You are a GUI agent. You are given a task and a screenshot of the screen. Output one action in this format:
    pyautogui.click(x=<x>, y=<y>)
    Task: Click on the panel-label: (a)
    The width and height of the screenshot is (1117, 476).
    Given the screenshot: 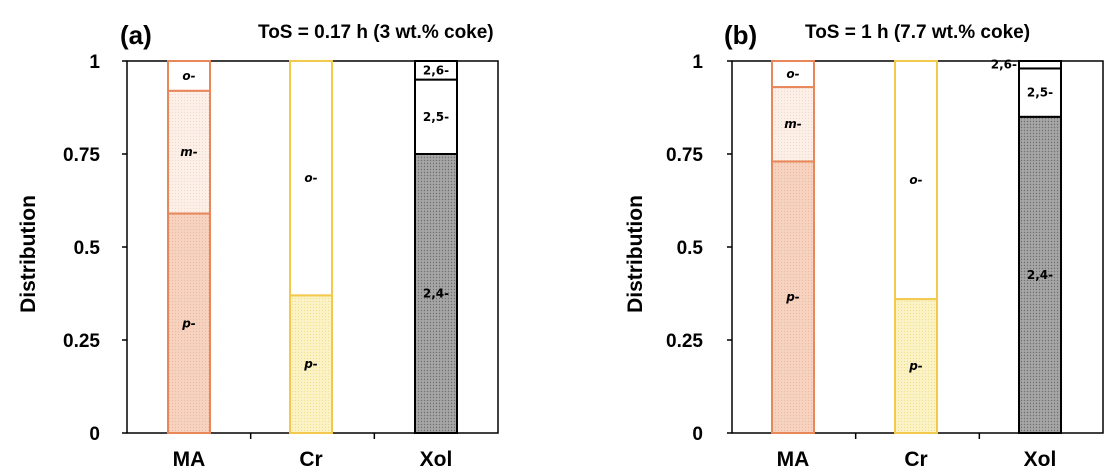 What is the action you would take?
    pyautogui.click(x=136, y=35)
    